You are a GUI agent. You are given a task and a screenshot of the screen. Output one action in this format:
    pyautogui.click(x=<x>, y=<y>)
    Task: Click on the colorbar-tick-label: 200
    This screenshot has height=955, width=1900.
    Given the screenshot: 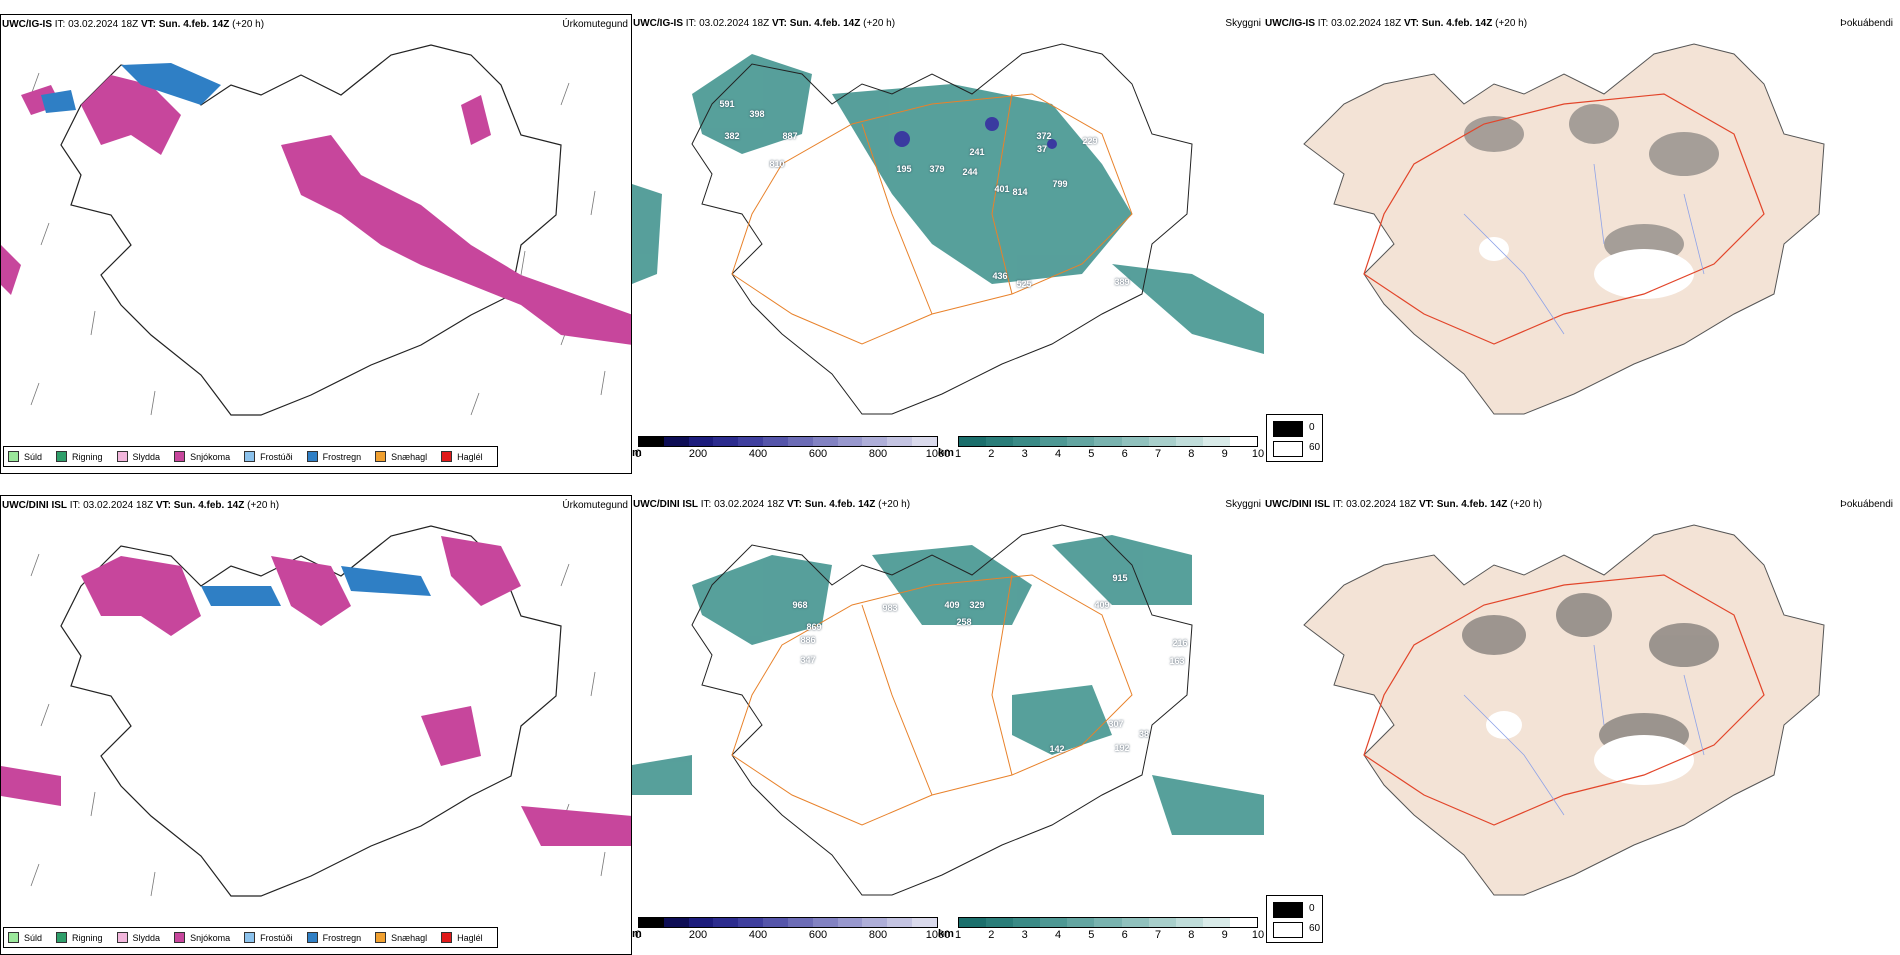 What is the action you would take?
    pyautogui.click(x=698, y=935)
    